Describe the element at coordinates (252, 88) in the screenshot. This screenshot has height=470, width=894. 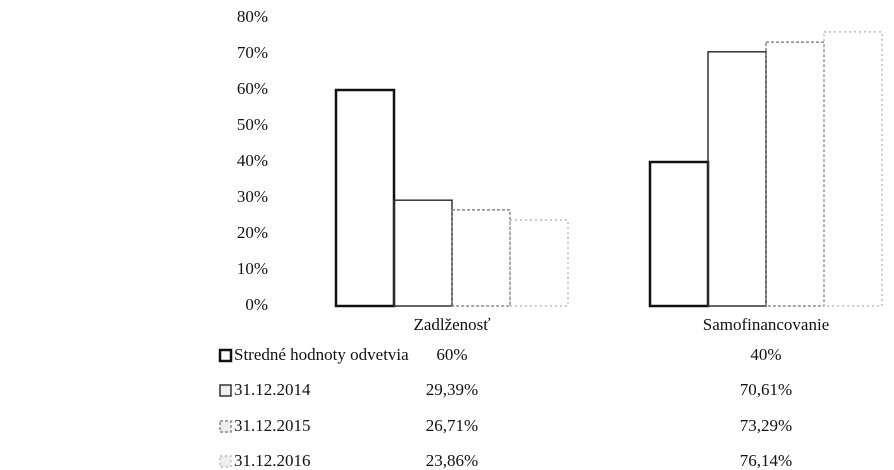
I see `y-tick-label: 60%` at that location.